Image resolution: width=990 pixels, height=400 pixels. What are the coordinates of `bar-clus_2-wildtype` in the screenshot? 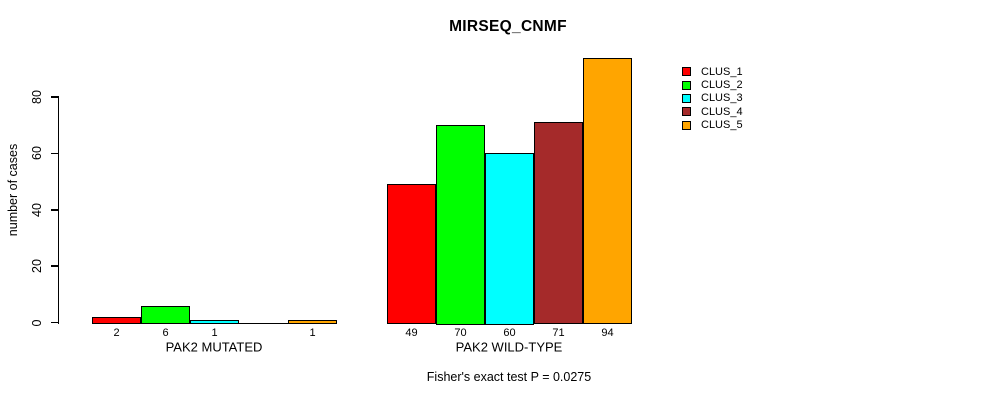 It's located at (460, 225).